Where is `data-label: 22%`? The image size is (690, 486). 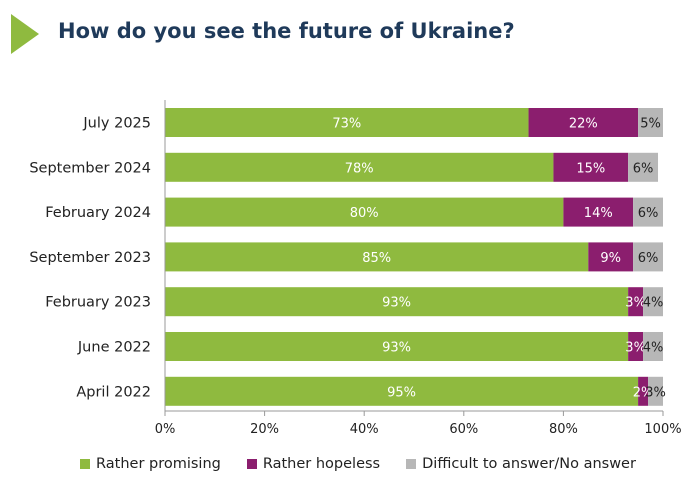 data-label: 22% is located at coordinates (583, 124).